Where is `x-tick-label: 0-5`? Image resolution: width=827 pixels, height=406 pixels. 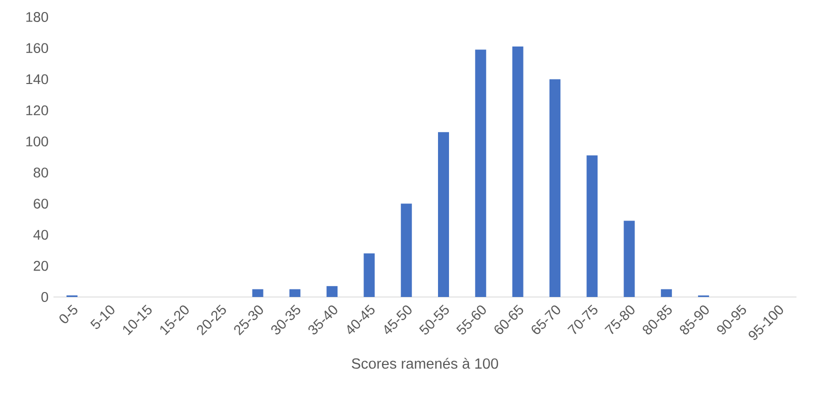
x-tick-label: 0-5 is located at coordinates (69, 314).